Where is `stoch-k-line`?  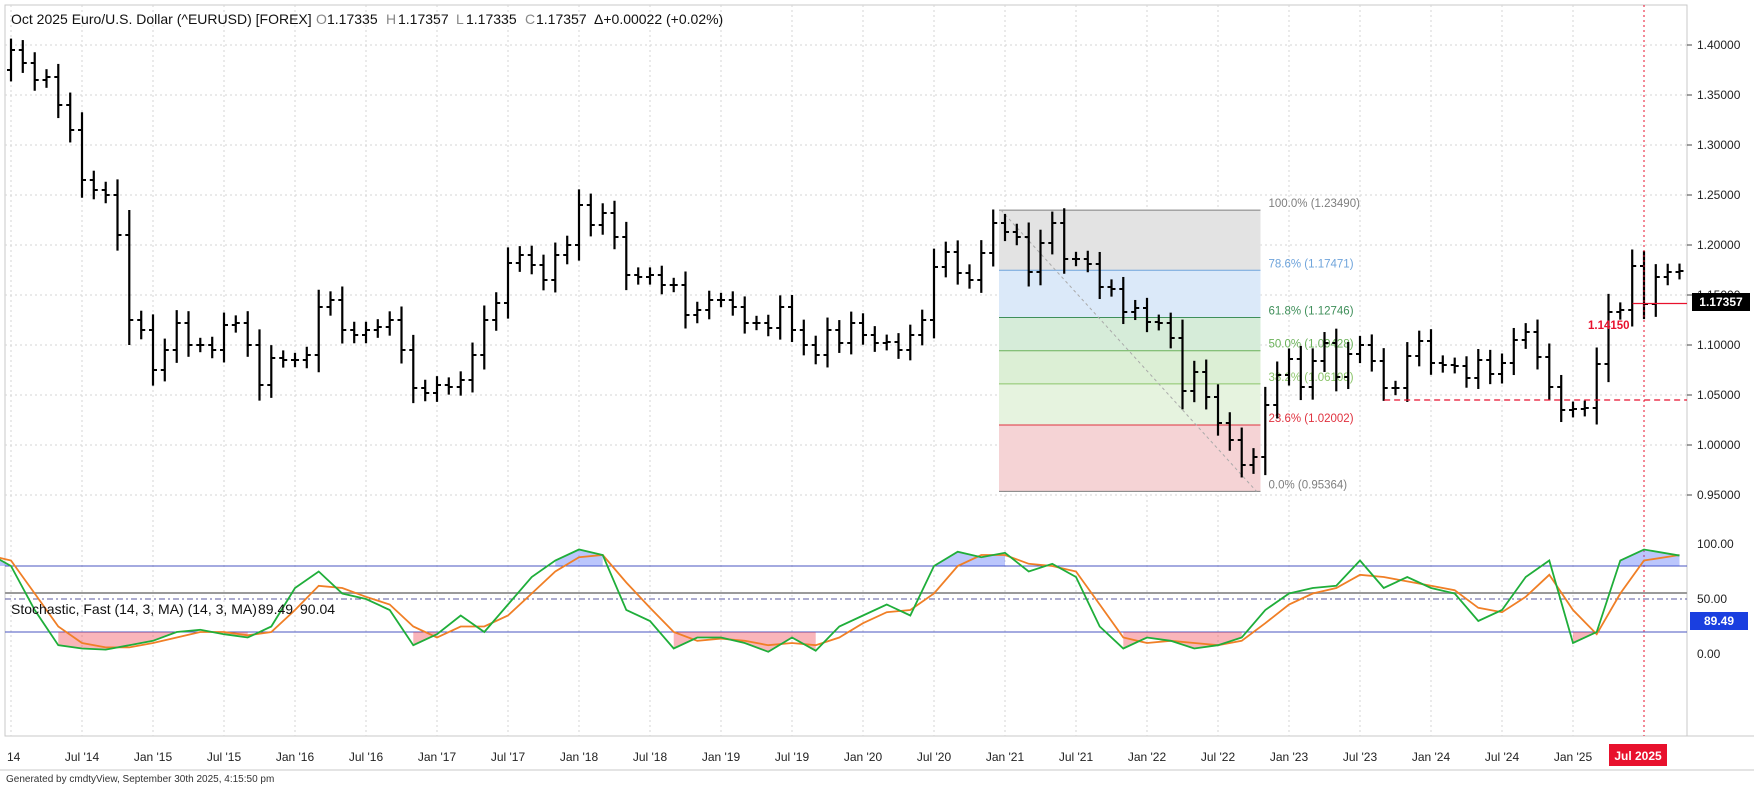
stoch-k-line is located at coordinates (840, 600).